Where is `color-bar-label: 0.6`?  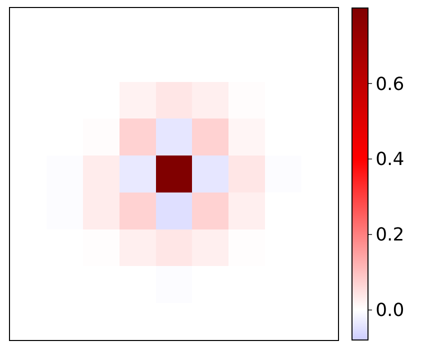
color-bar-label: 0.6 is located at coordinates (390, 84).